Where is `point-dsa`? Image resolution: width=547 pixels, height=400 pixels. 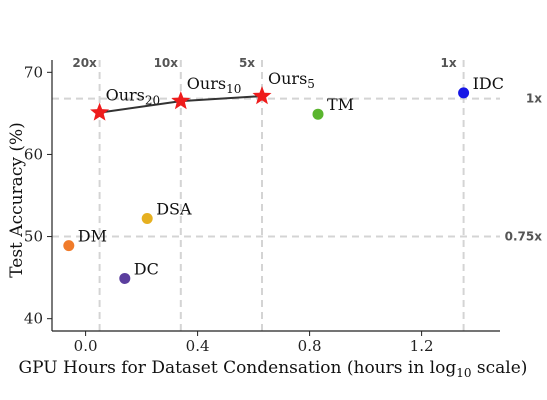 point-dsa is located at coordinates (147, 218).